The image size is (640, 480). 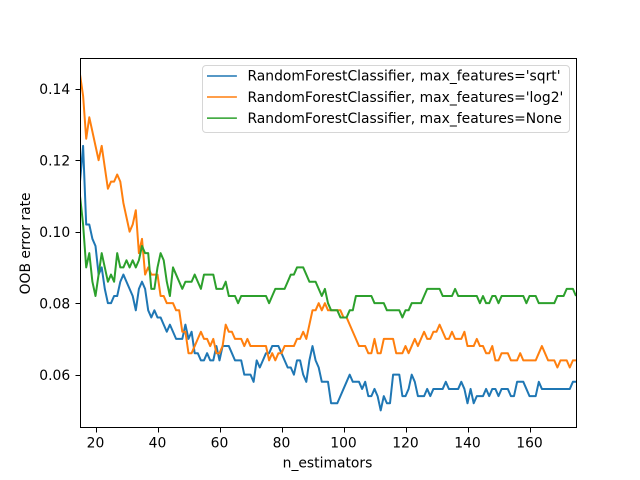 I want to click on x-tick-label: 140, so click(x=467, y=444).